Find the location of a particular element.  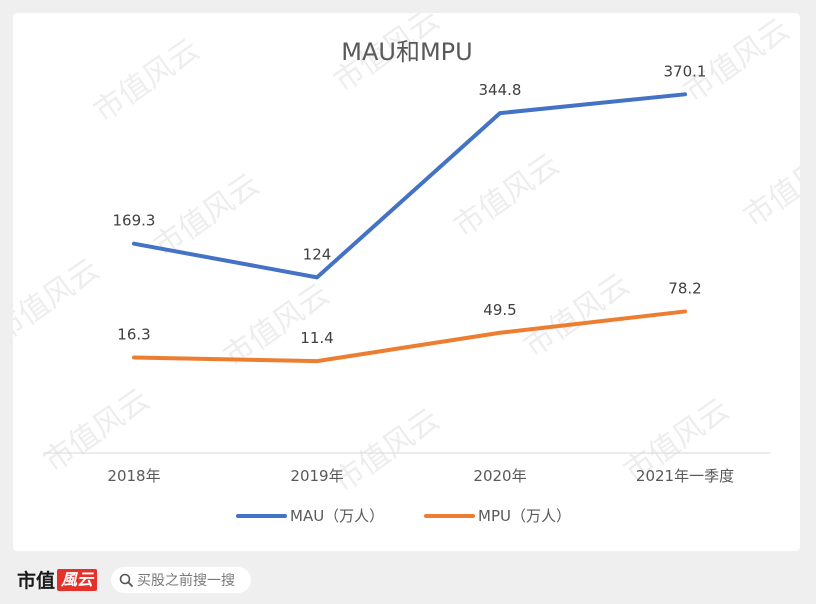

series-line-mpu is located at coordinates (409, 336).